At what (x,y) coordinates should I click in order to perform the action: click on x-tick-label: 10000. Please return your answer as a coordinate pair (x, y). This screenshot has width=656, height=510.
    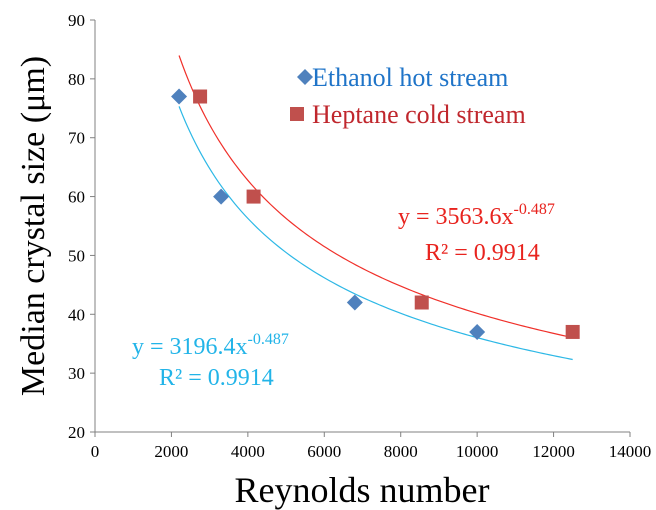
    Looking at the image, I should click on (477, 451).